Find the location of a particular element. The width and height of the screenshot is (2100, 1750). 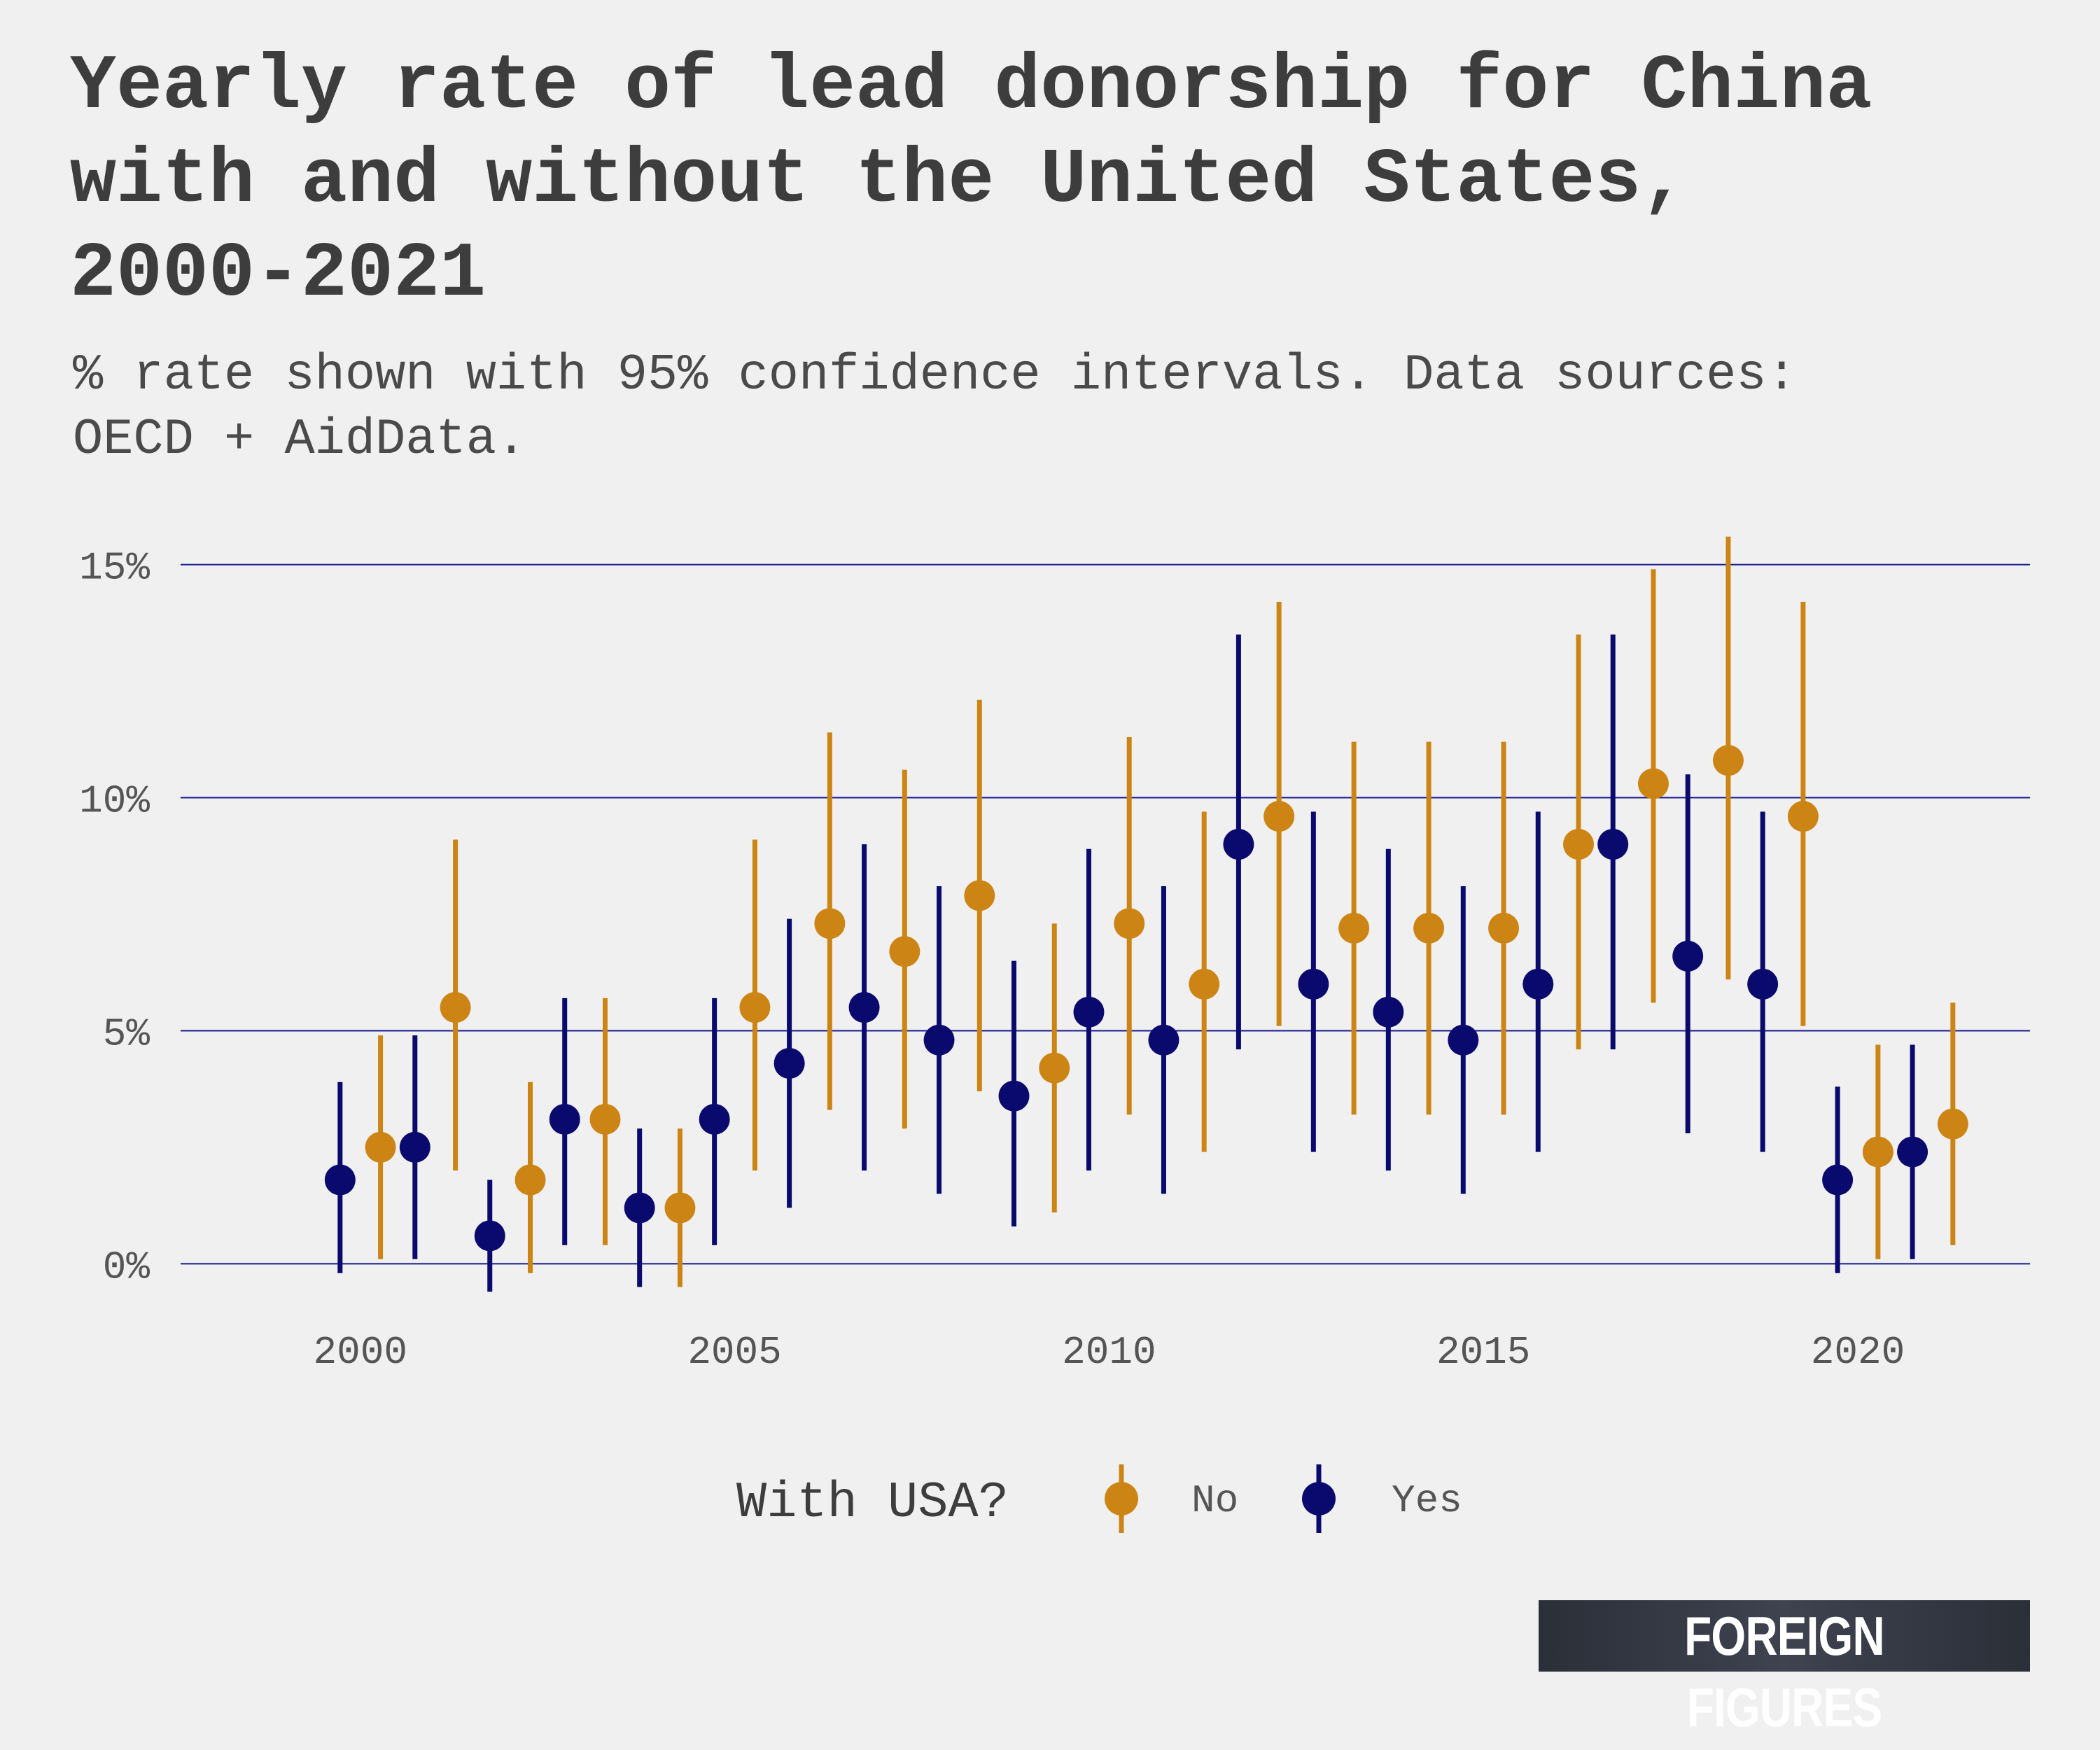

point-no-2020 is located at coordinates (1878, 1152).